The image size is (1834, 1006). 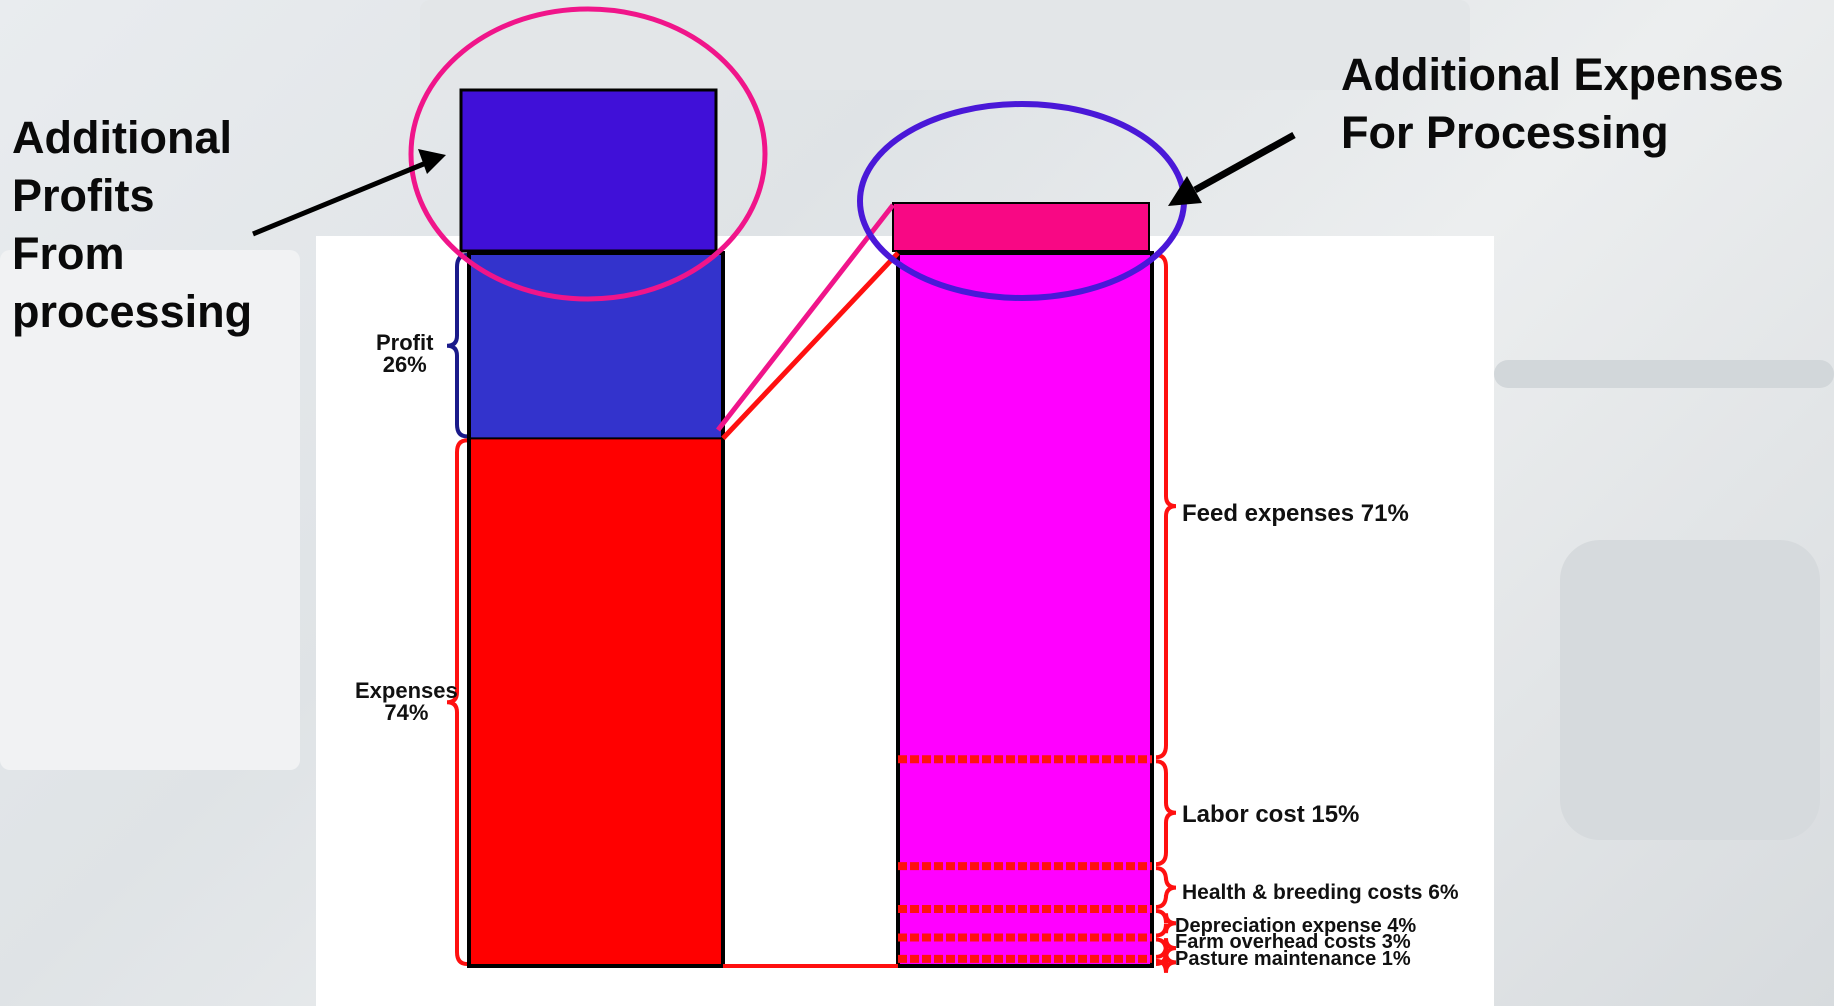 I want to click on profits-arrow-head, so click(x=432, y=161).